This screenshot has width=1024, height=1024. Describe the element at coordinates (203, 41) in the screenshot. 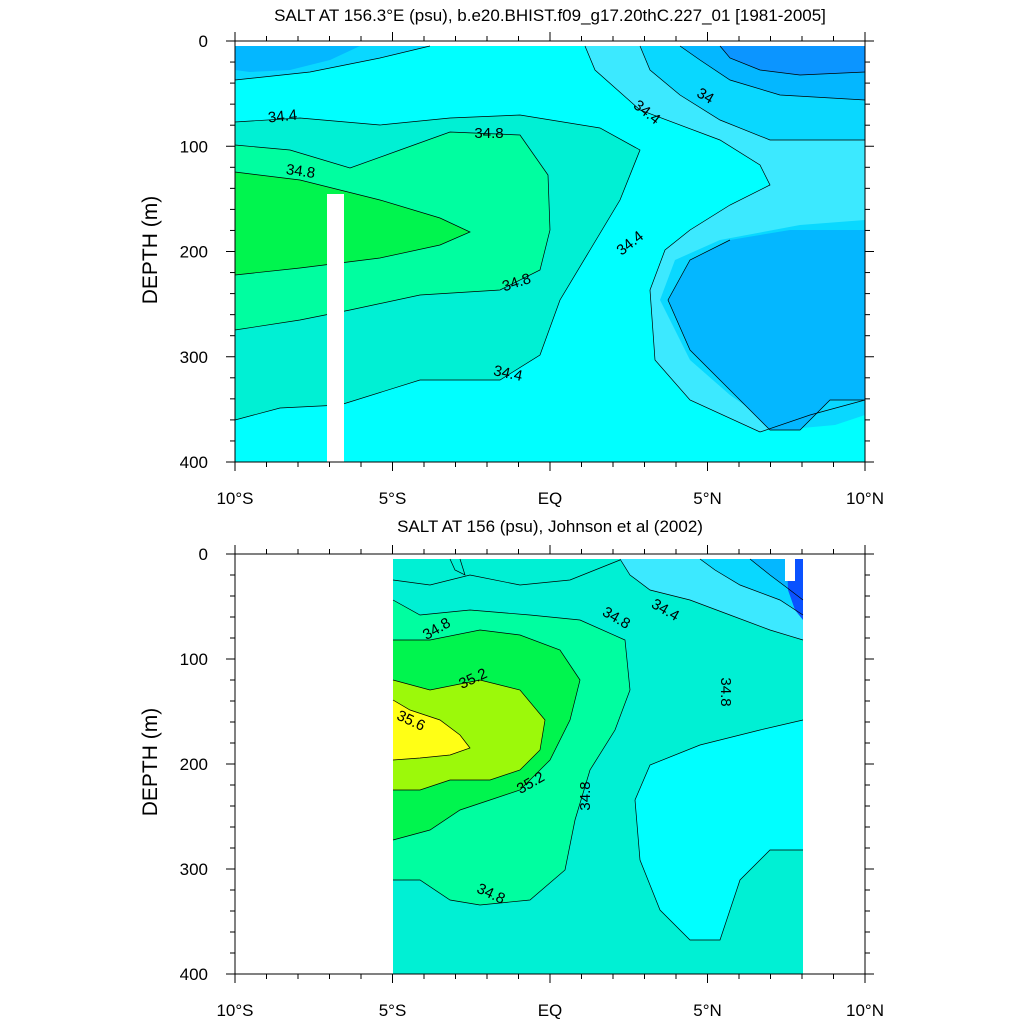

I see `top-y-tick-label: 0` at that location.